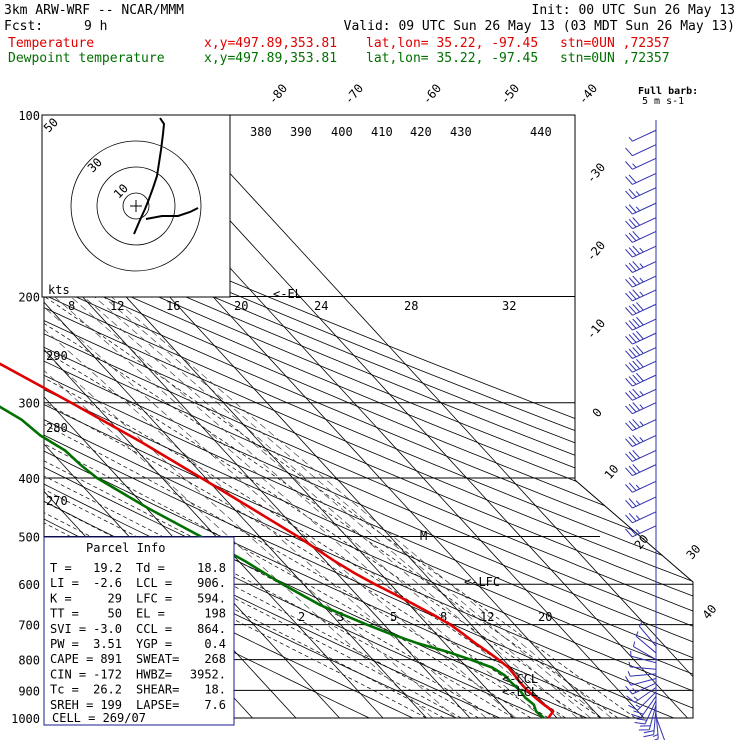 Image resolution: width=740 pixels, height=740 pixels. Describe the element at coordinates (154, 674) in the screenshot. I see `parcel-key: HWBZ=` at that location.